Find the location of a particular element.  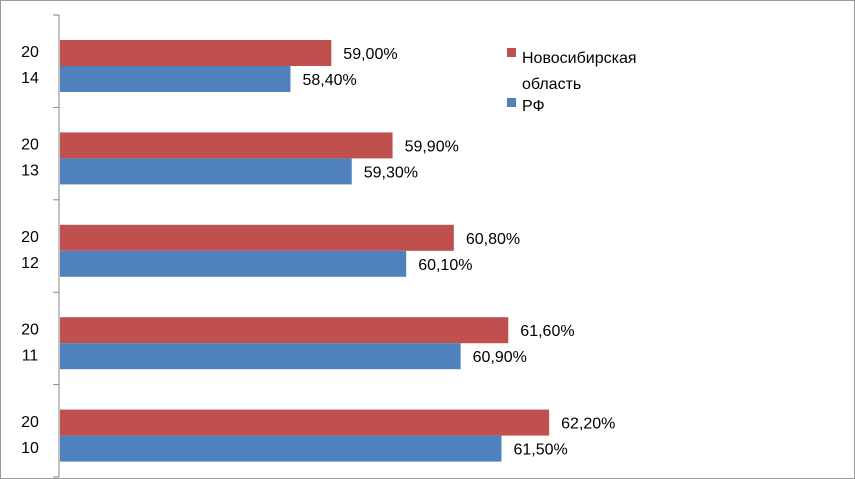

category-tick-label: 20 11 is located at coordinates (30, 342).